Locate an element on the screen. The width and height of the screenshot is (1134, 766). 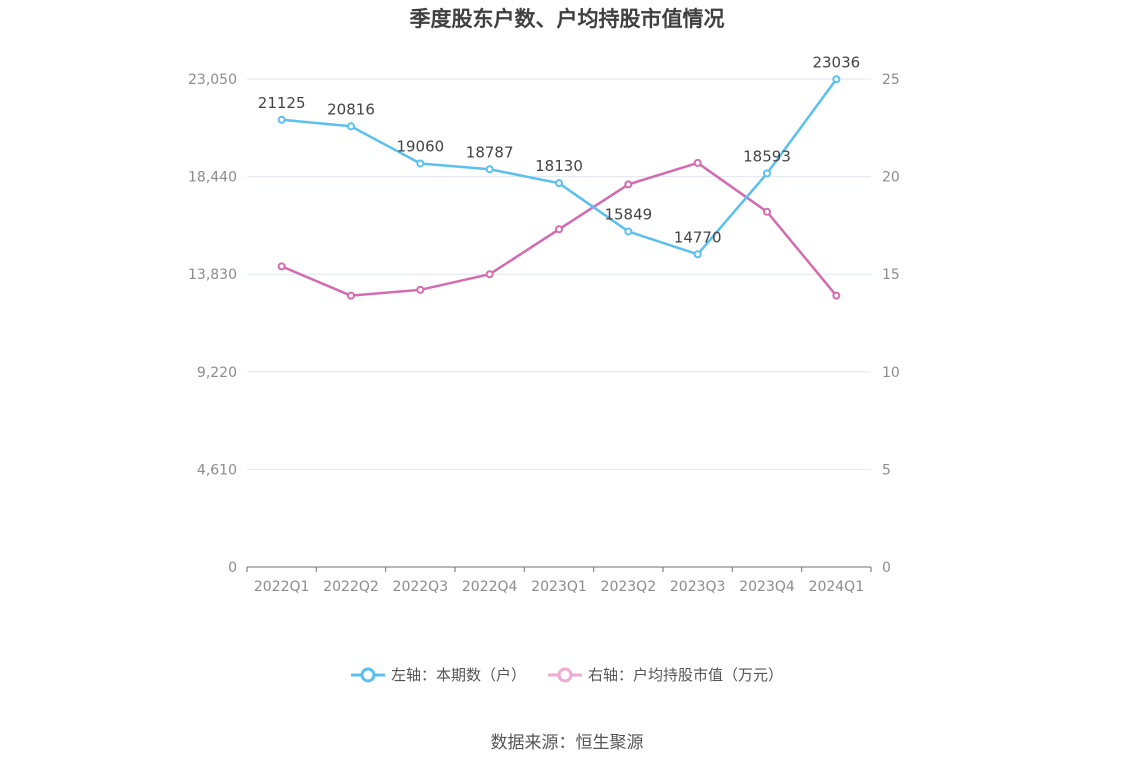
x-tick-label: 2022Q1 is located at coordinates (282, 587).